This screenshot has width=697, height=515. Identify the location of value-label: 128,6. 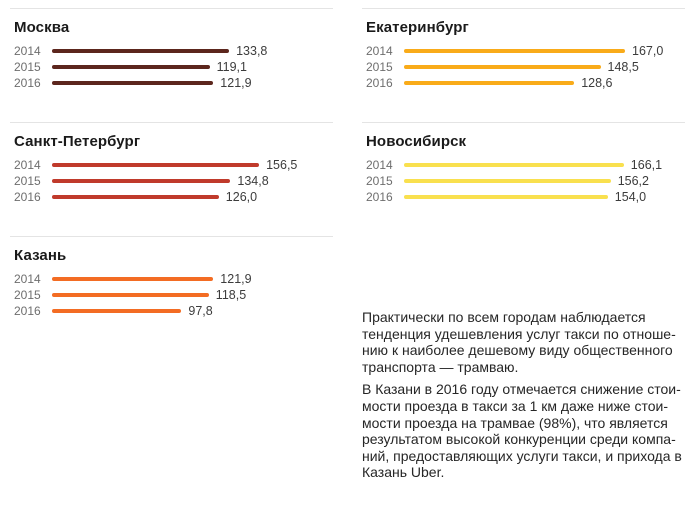
(597, 83).